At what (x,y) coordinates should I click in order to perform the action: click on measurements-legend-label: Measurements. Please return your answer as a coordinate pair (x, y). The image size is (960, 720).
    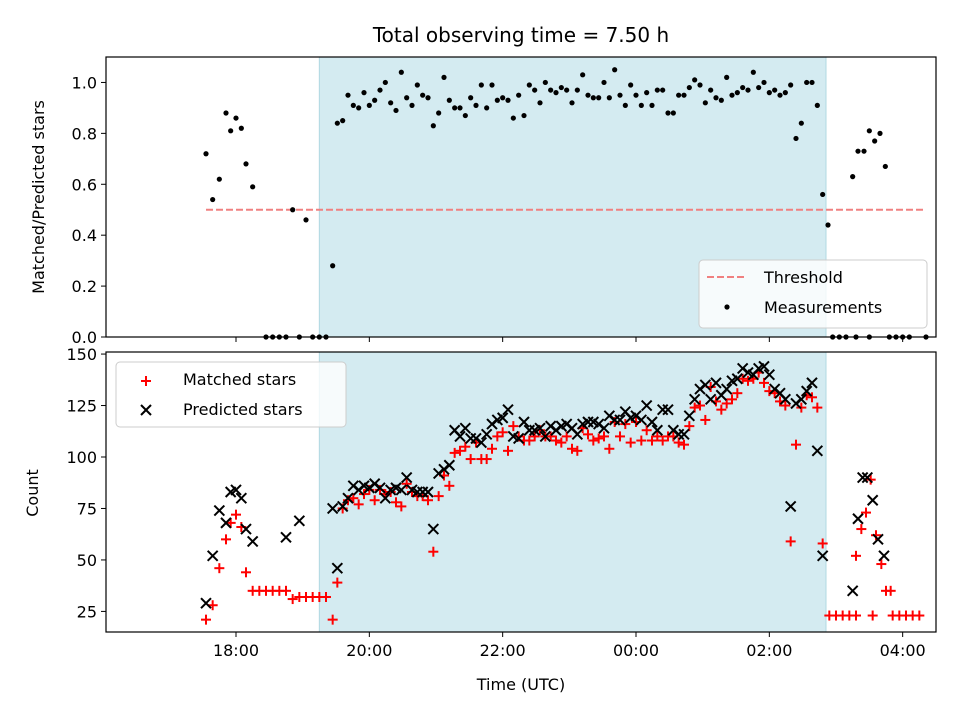
    Looking at the image, I should click on (823, 307).